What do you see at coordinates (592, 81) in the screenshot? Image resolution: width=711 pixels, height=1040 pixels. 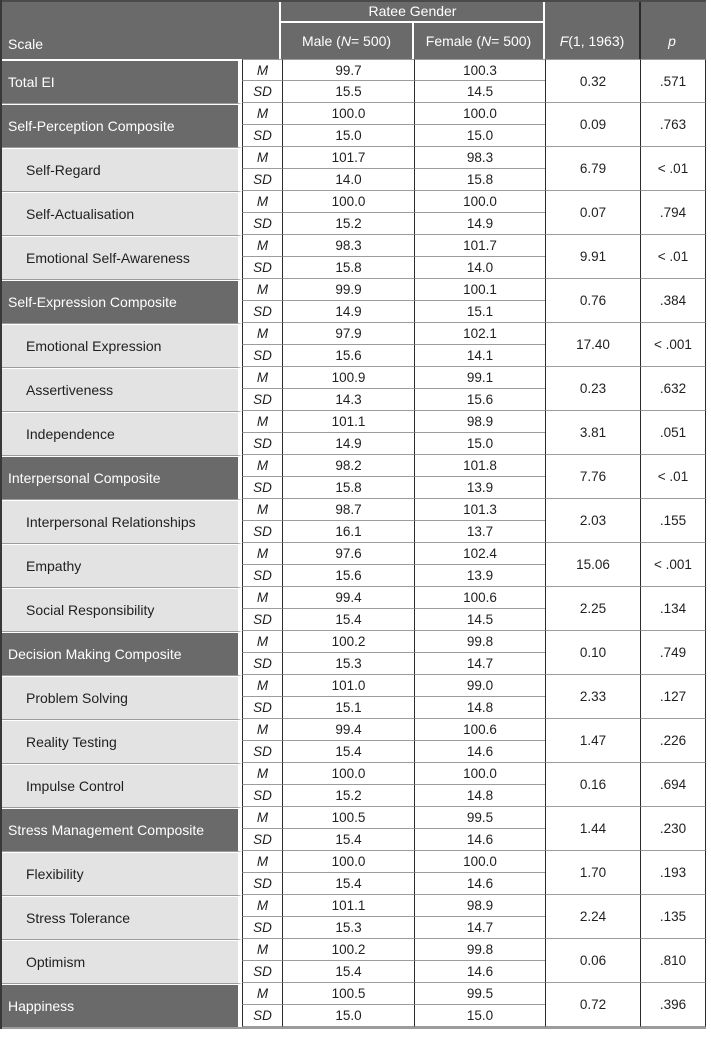 I see `f-value: 0.32` at bounding box center [592, 81].